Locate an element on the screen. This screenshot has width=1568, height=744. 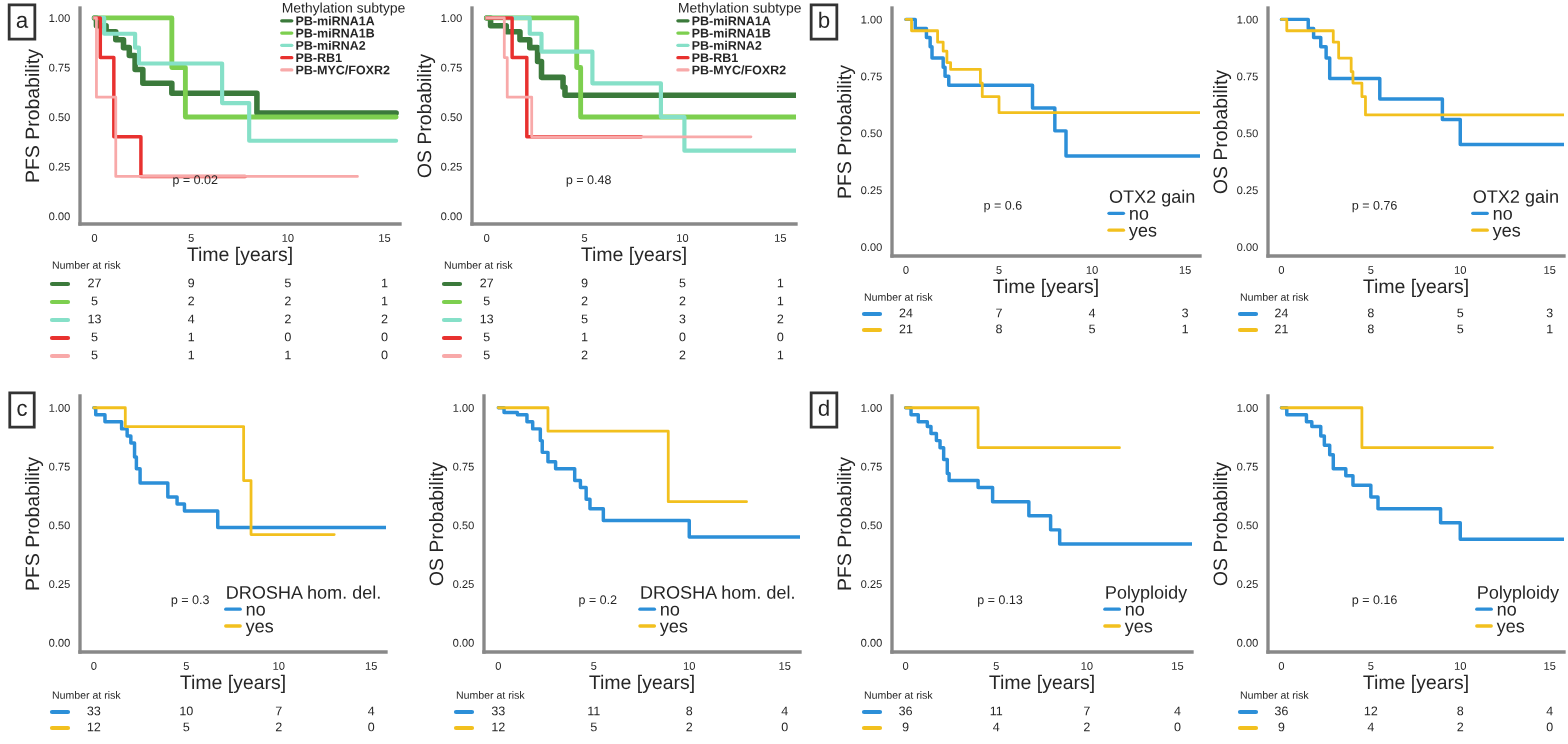
text: d is located at coordinates (823, 407).